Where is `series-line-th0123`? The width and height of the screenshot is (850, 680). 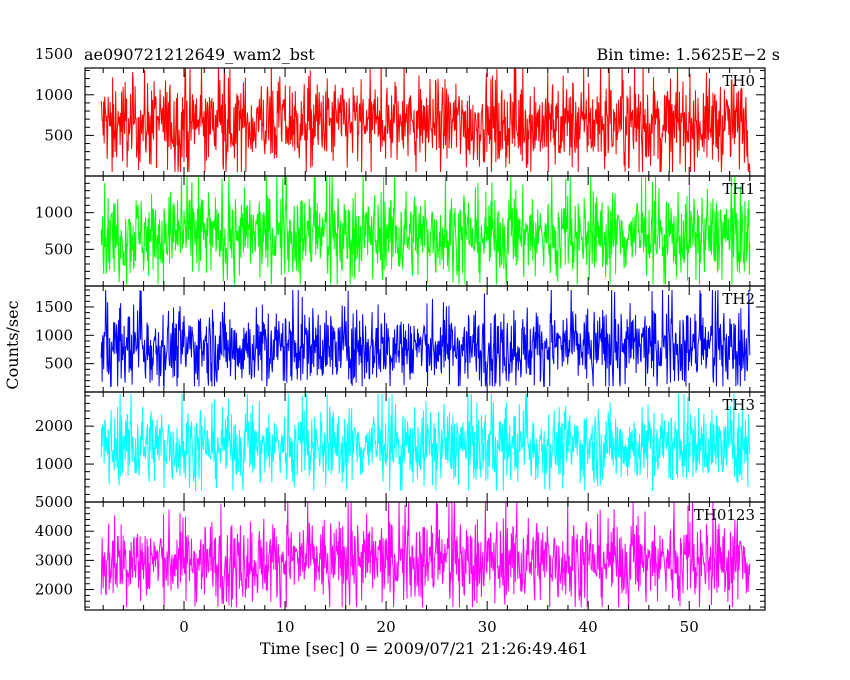
series-line-th0123 is located at coordinates (425, 555).